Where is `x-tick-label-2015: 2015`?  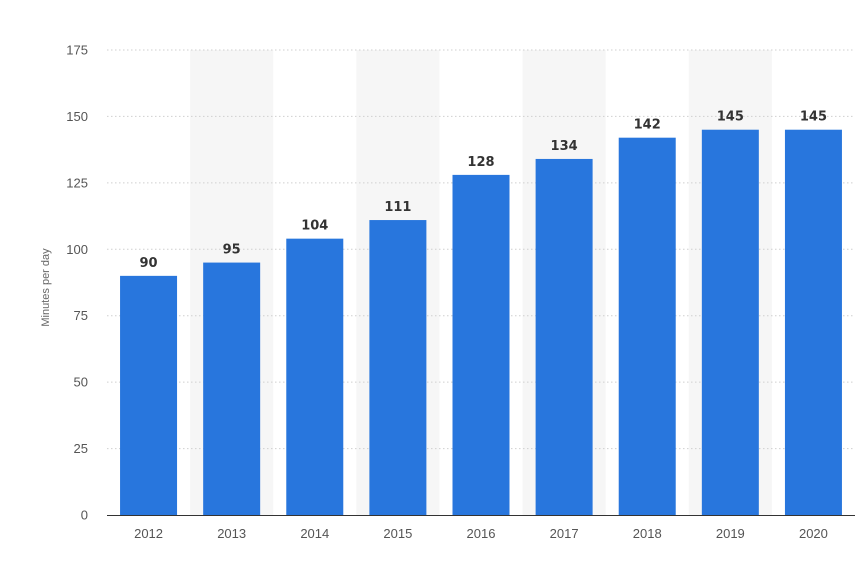
x-tick-label-2015: 2015 is located at coordinates (397, 533).